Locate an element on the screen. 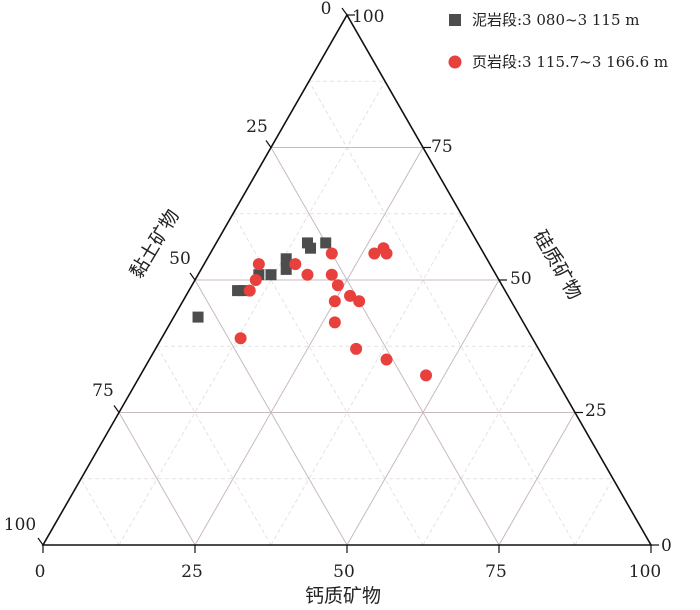 The width and height of the screenshot is (700, 610). legend-marker-mudstone is located at coordinates (455, 20).